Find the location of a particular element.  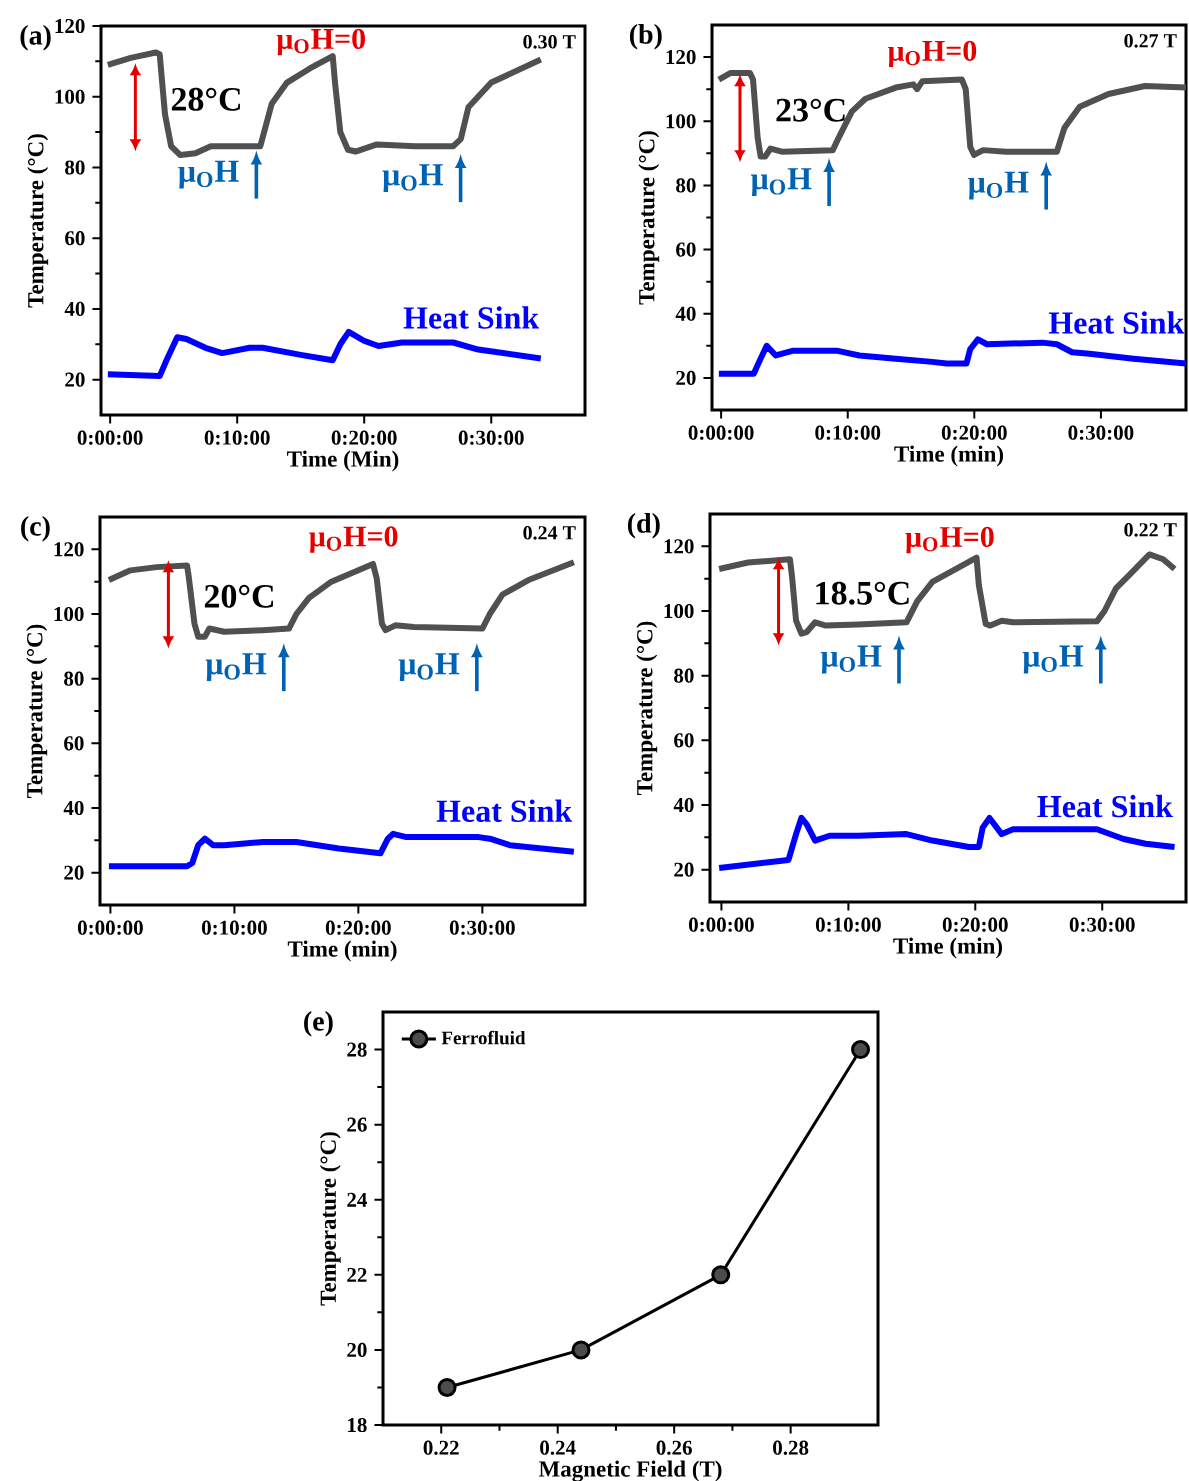

chart-subtitle: 0.30 T is located at coordinates (549, 42).